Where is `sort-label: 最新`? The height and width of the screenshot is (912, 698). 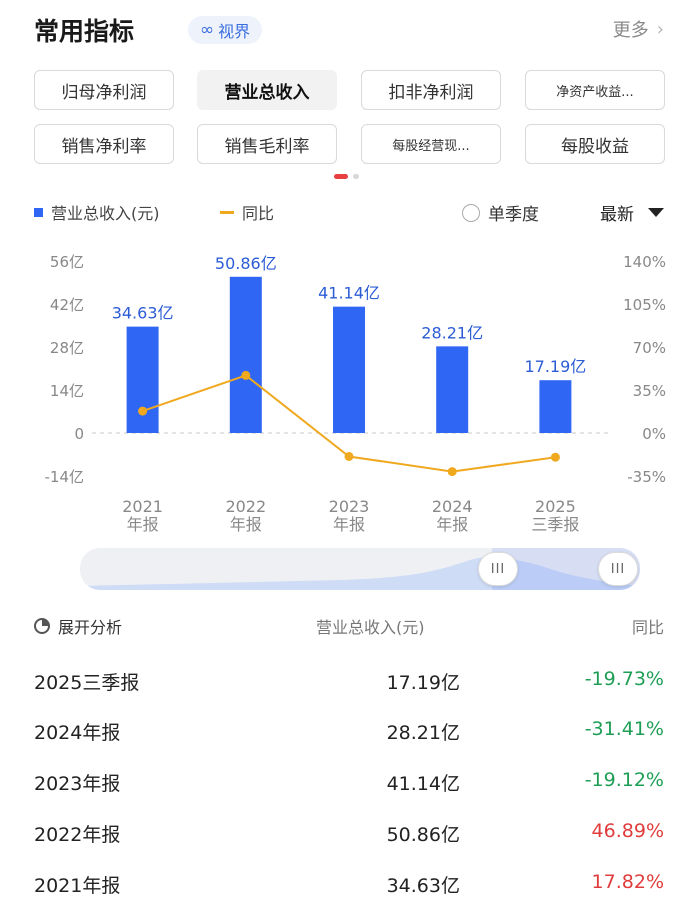
sort-label: 最新 is located at coordinates (617, 215).